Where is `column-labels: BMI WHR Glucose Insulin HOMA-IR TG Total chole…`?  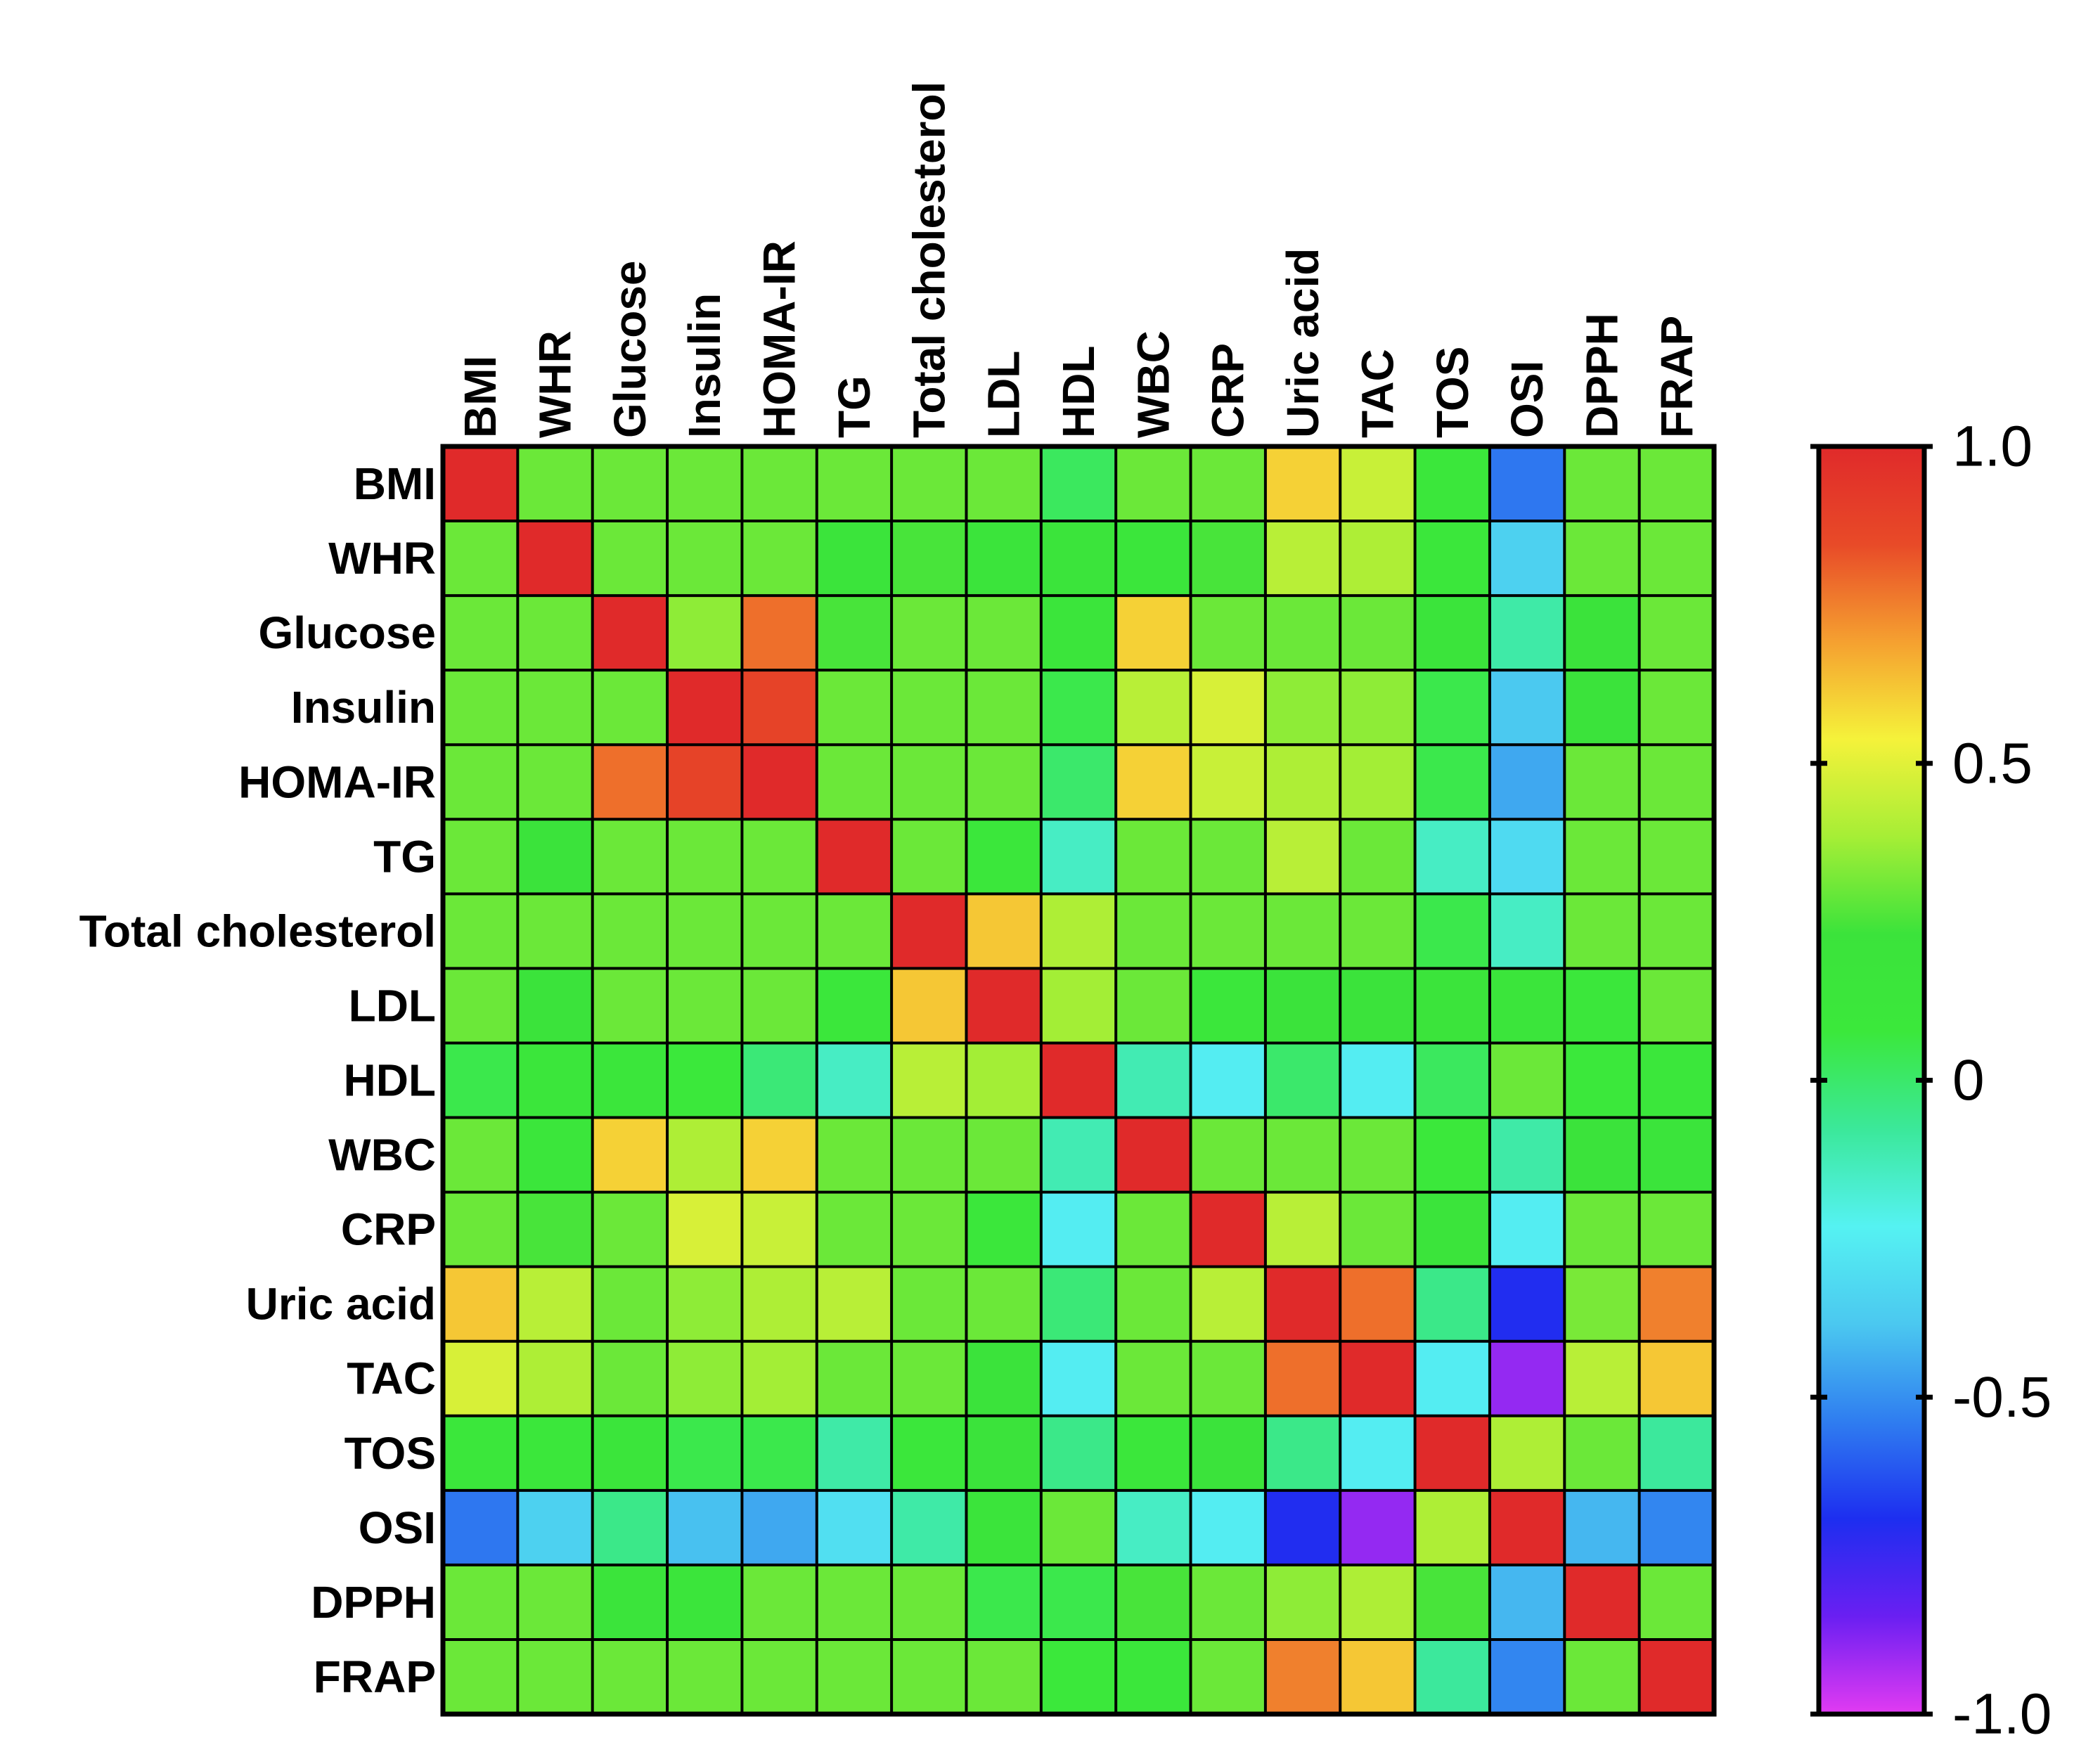 column-labels: BMI WHR Glucose Insulin HOMA-IR TG Total chole… is located at coordinates (1078, 260).